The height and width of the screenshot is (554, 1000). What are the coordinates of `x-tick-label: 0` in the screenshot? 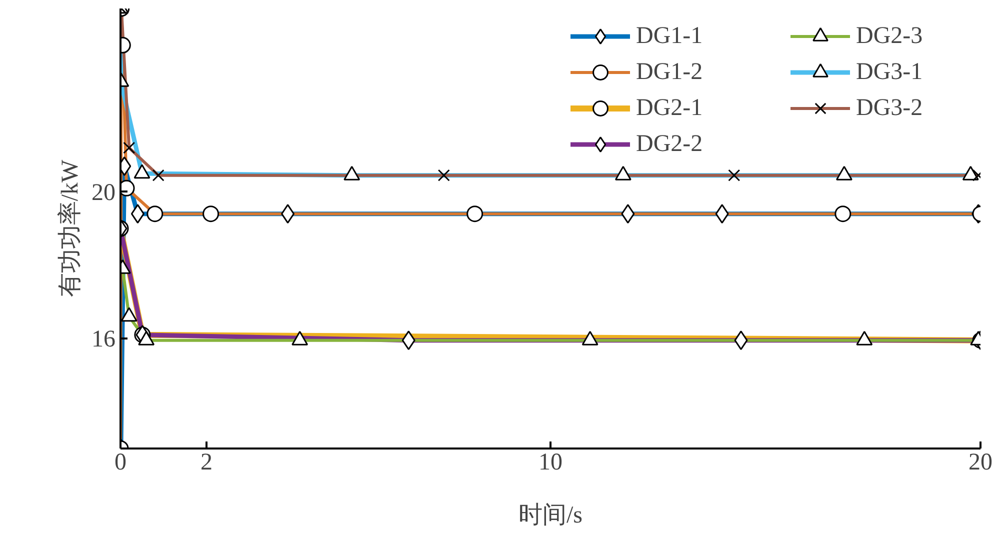 It's located at (120, 463).